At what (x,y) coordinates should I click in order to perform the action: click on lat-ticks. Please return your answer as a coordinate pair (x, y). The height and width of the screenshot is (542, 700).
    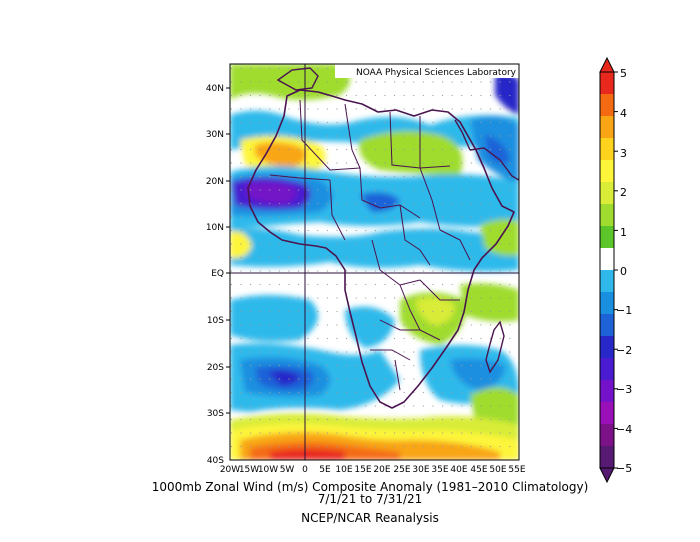
    Looking at the image, I should click on (228, 250).